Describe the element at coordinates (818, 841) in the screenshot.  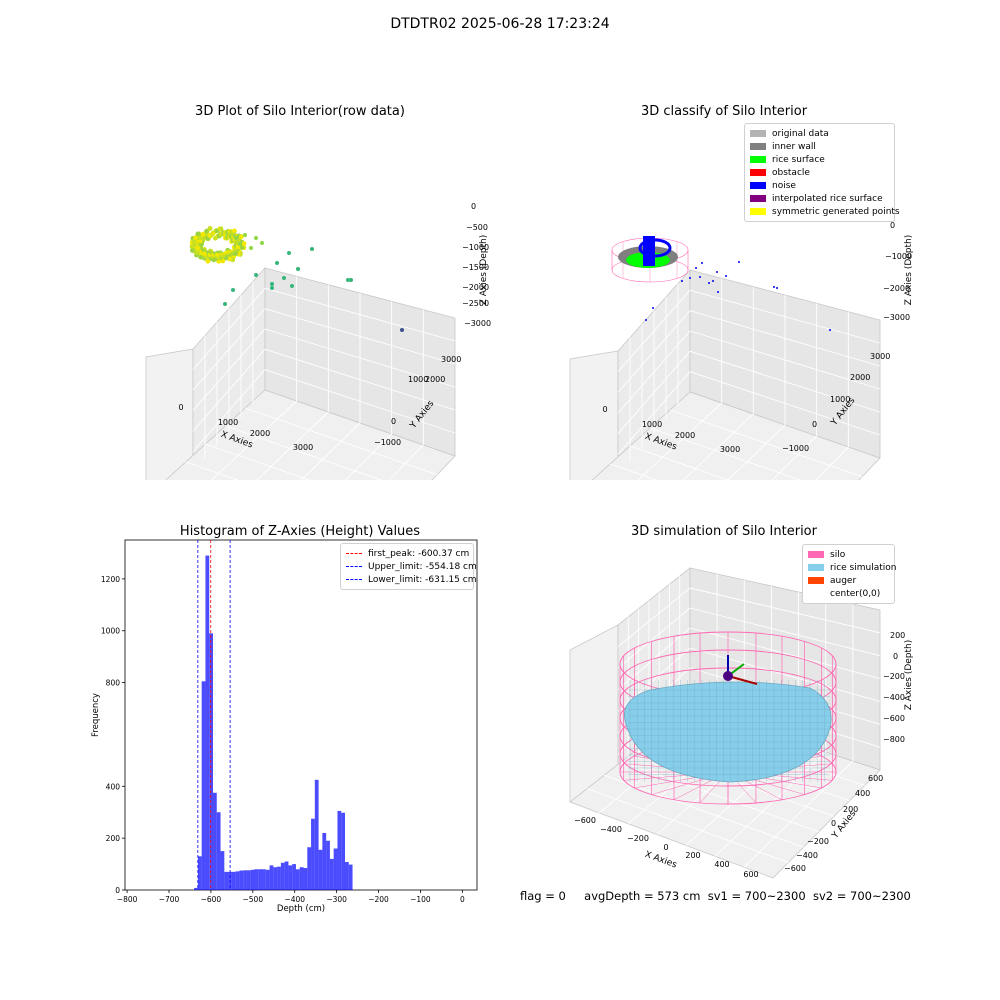
I see `tick-y-2: −200` at that location.